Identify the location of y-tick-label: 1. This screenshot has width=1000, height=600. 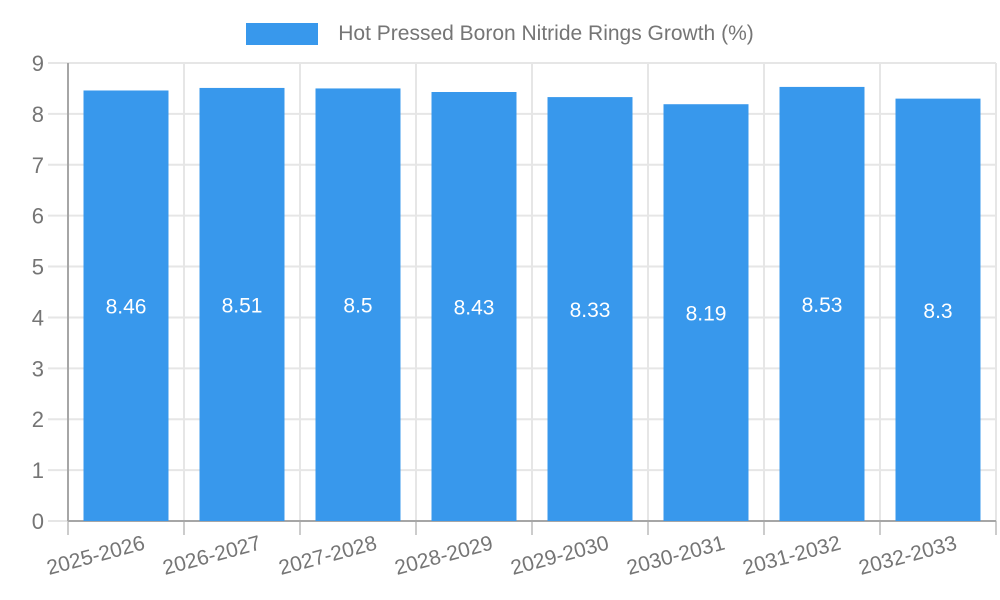
(38, 470).